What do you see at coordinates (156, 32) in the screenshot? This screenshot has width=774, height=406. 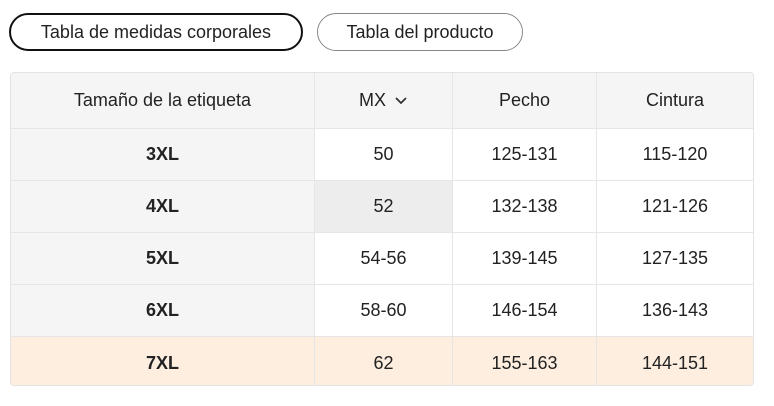 I see `tab-button: Tabla de medidas corporales` at bounding box center [156, 32].